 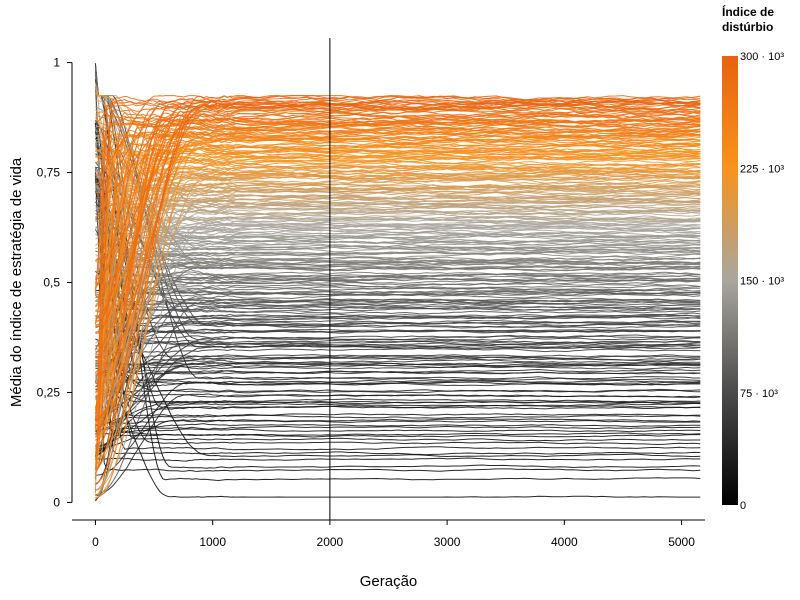 What do you see at coordinates (56, 63) in the screenshot?
I see `y-tick-label: 1` at bounding box center [56, 63].